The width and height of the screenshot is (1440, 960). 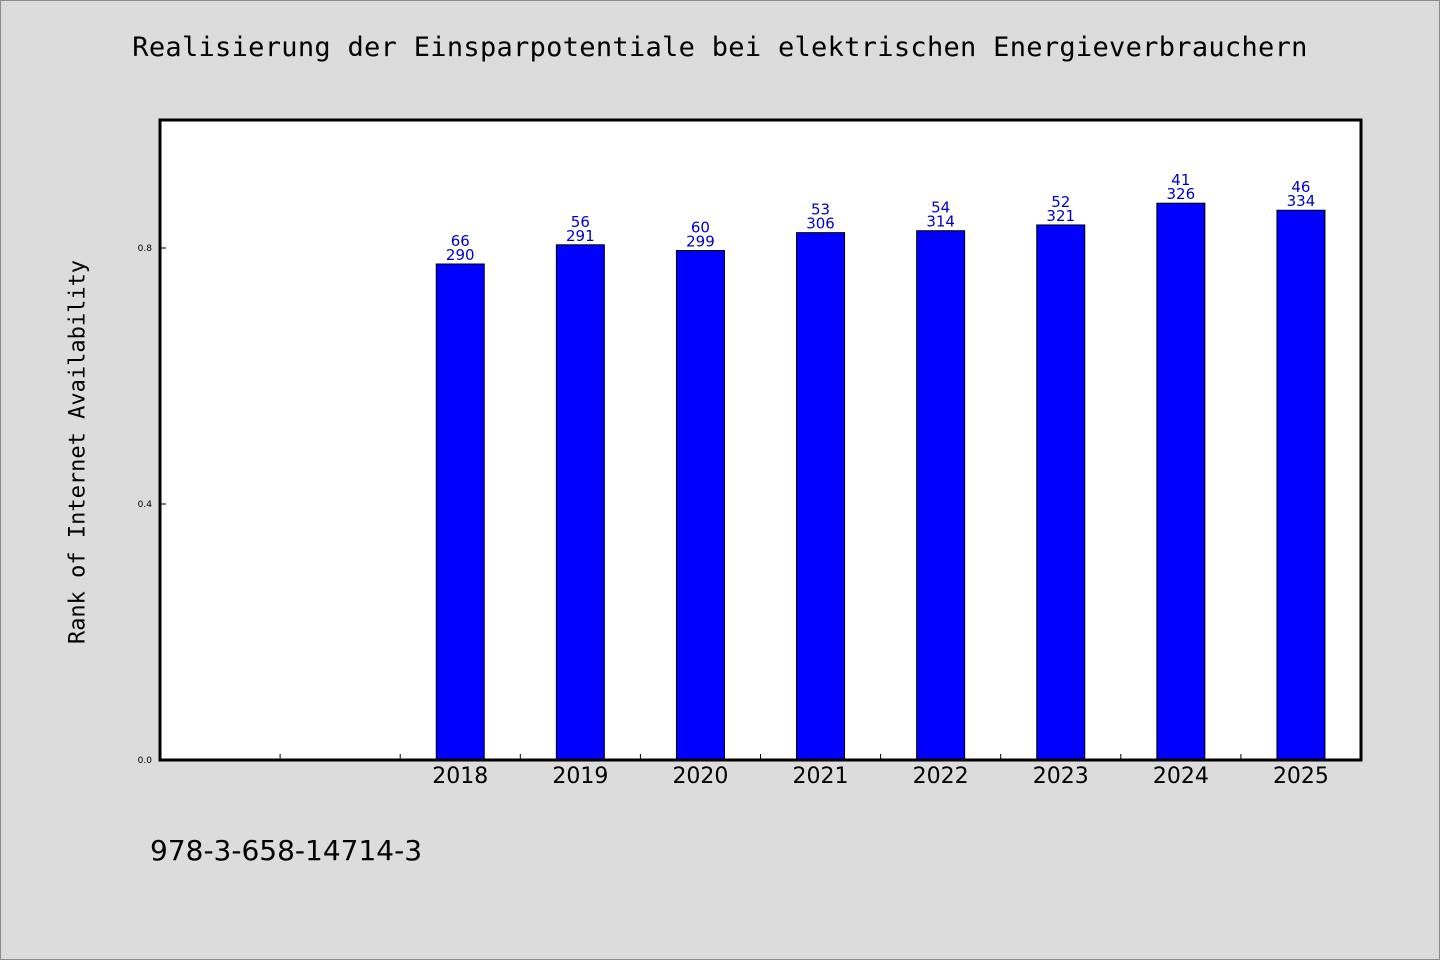 What do you see at coordinates (286, 850) in the screenshot?
I see `isbn-text: 978-3-658-14714-3` at bounding box center [286, 850].